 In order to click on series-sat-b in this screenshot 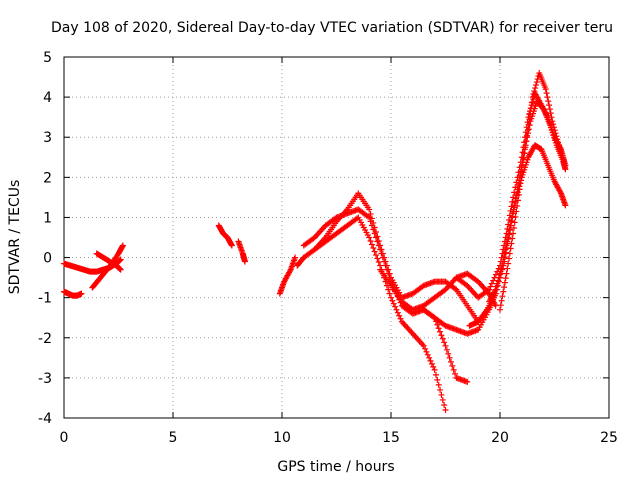, I will do `click(73, 293)`.